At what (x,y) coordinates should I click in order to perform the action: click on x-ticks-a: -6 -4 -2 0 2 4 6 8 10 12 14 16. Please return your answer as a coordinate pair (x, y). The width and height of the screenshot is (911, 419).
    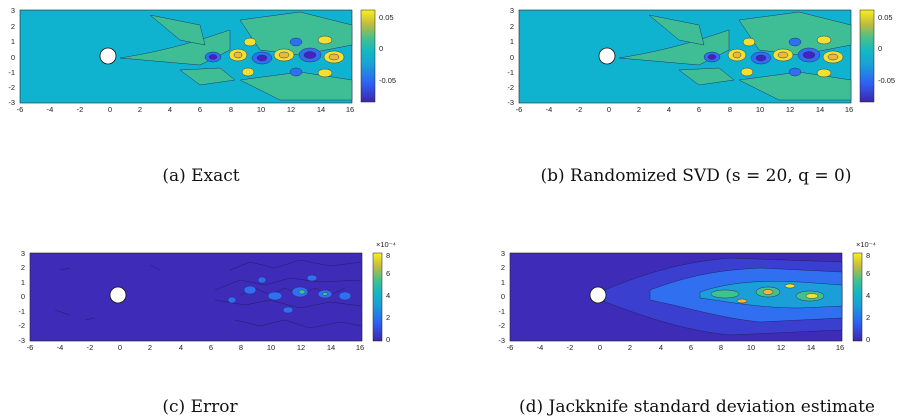
    Looking at the image, I should click on (186, 109).